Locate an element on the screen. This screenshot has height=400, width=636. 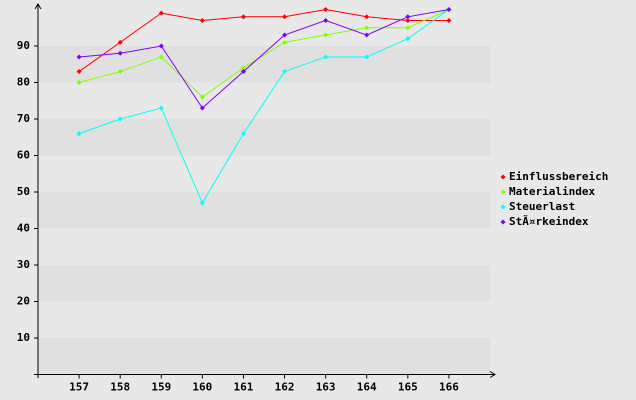
x-tick-label: 165 is located at coordinates (408, 387).